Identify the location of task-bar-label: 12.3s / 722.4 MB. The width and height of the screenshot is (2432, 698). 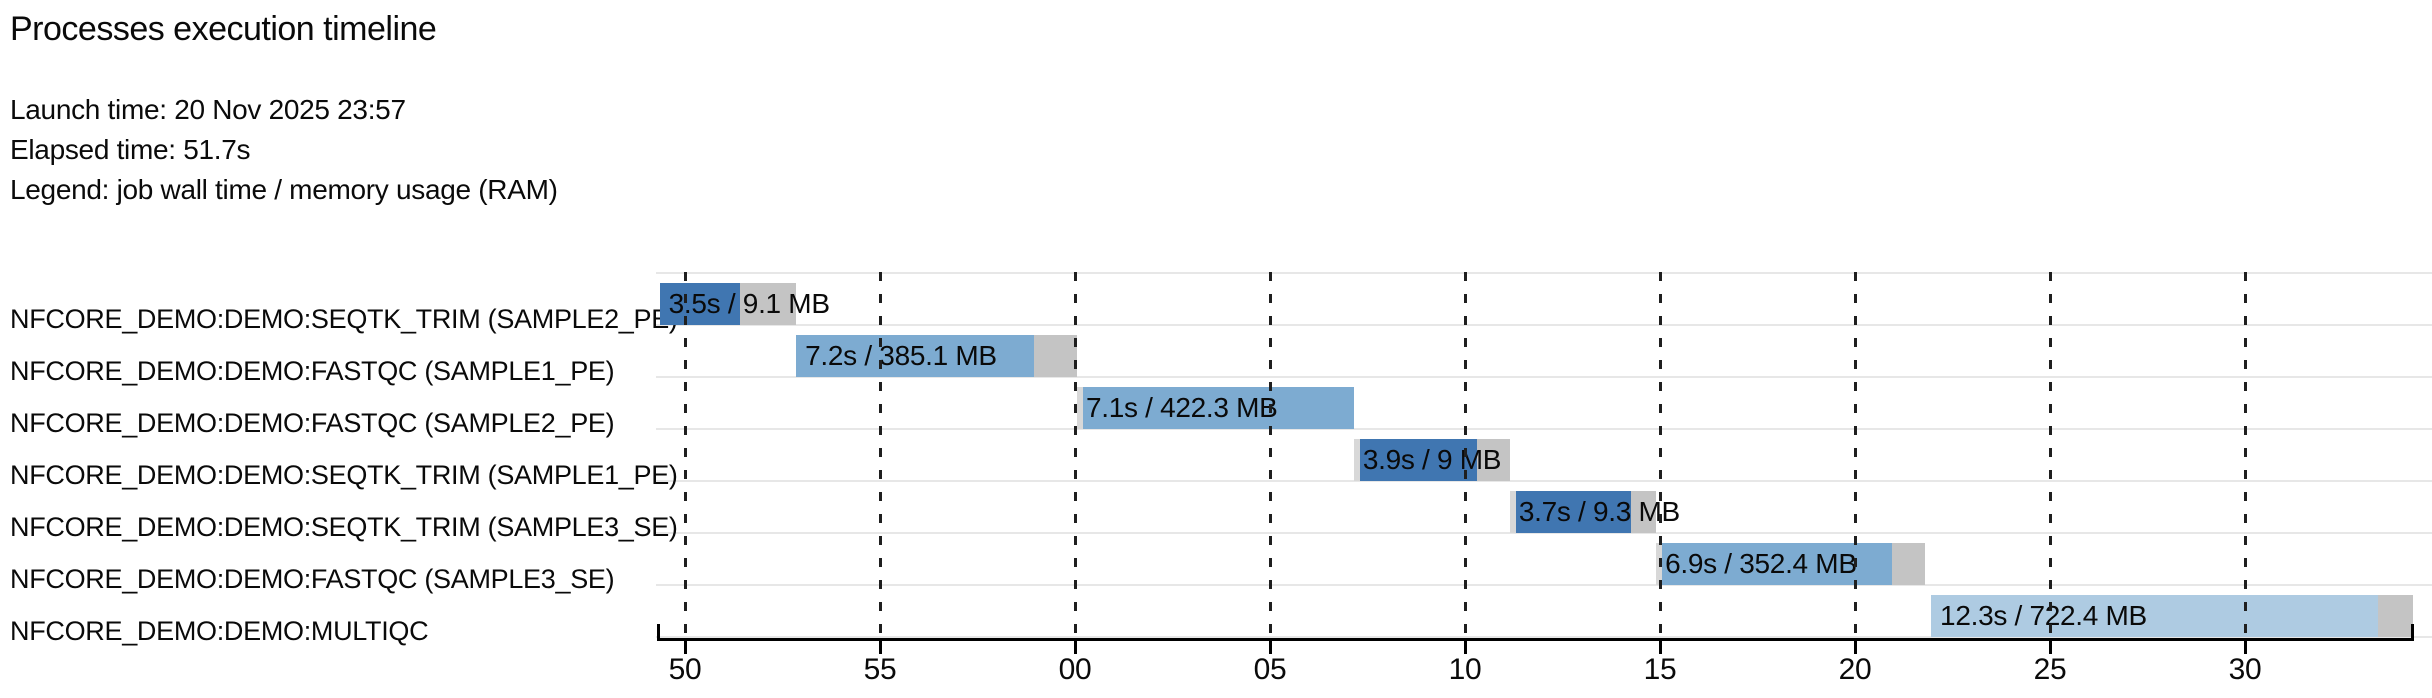
(2043, 615).